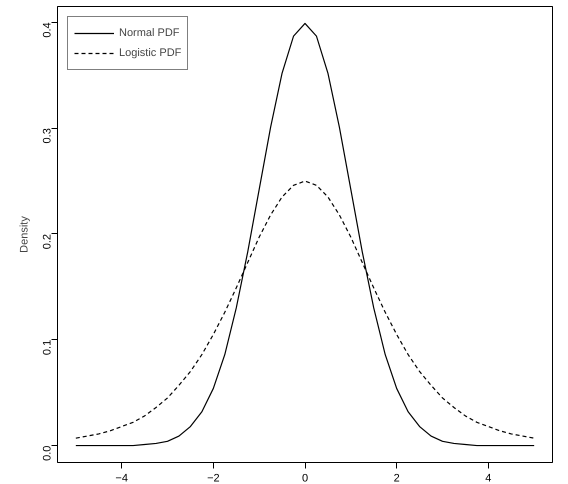 This screenshot has height=484, width=568. Describe the element at coordinates (24, 234) in the screenshot. I see `y-axis-title: Density` at that location.